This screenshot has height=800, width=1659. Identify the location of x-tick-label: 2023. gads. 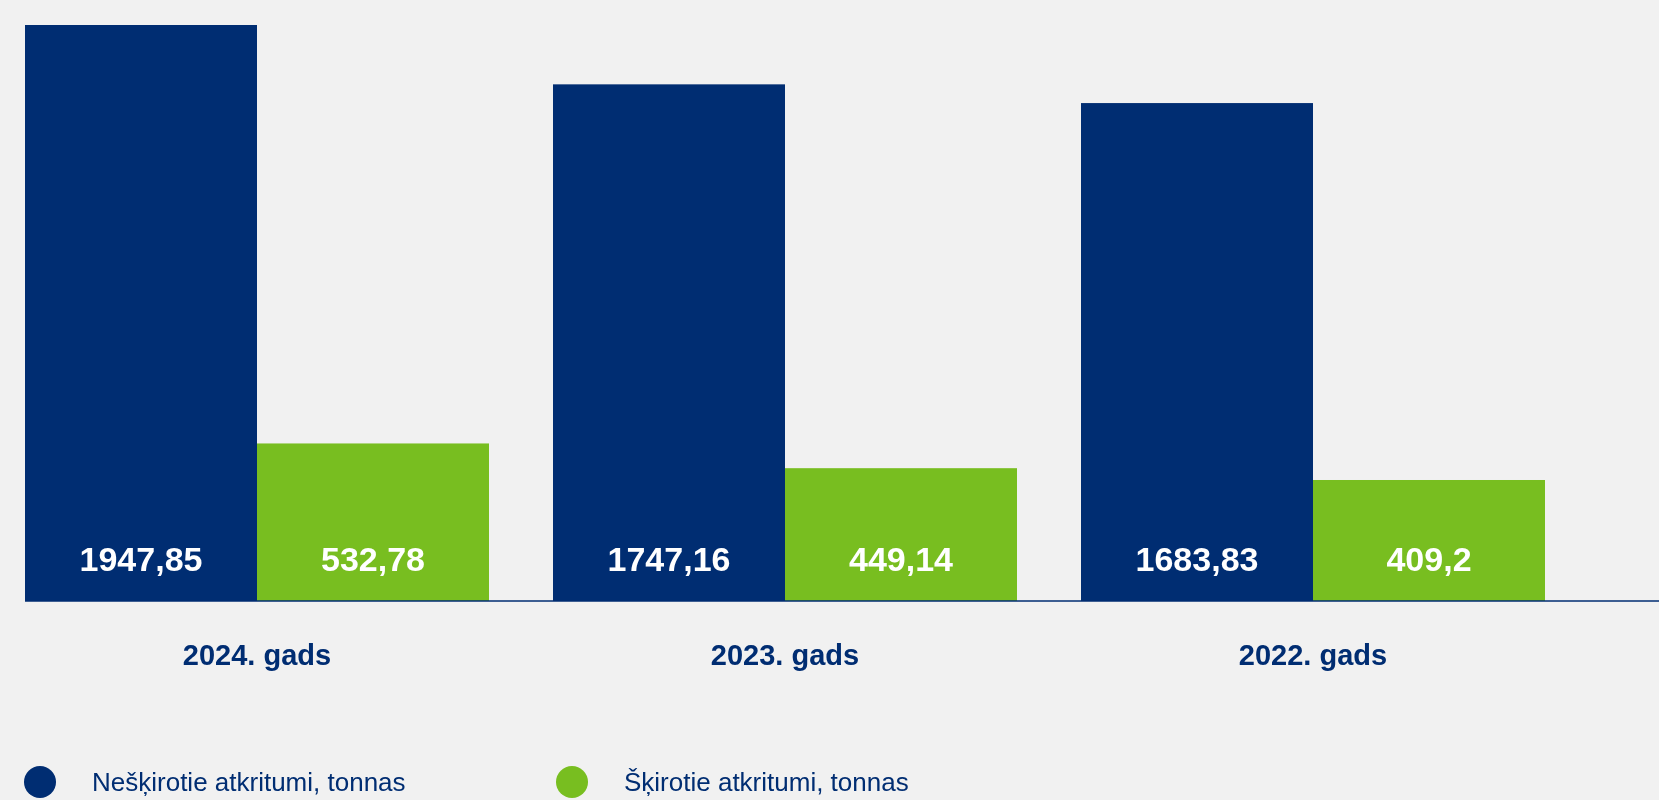
(785, 655).